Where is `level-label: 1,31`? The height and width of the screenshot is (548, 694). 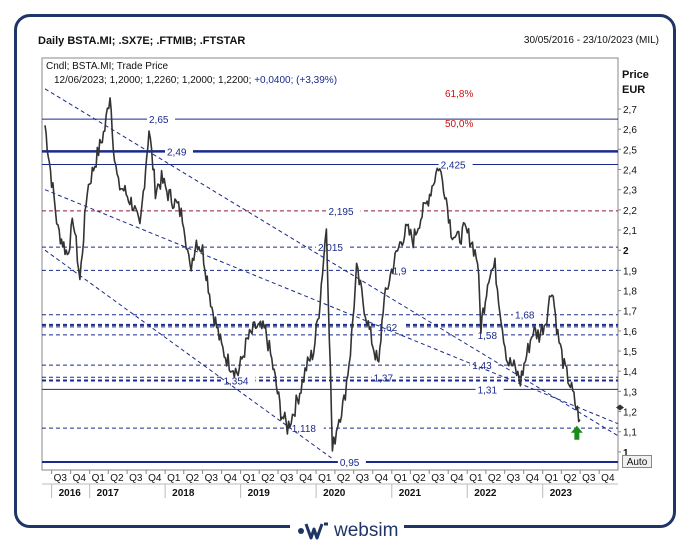
level-label: 1,31 is located at coordinates (488, 390).